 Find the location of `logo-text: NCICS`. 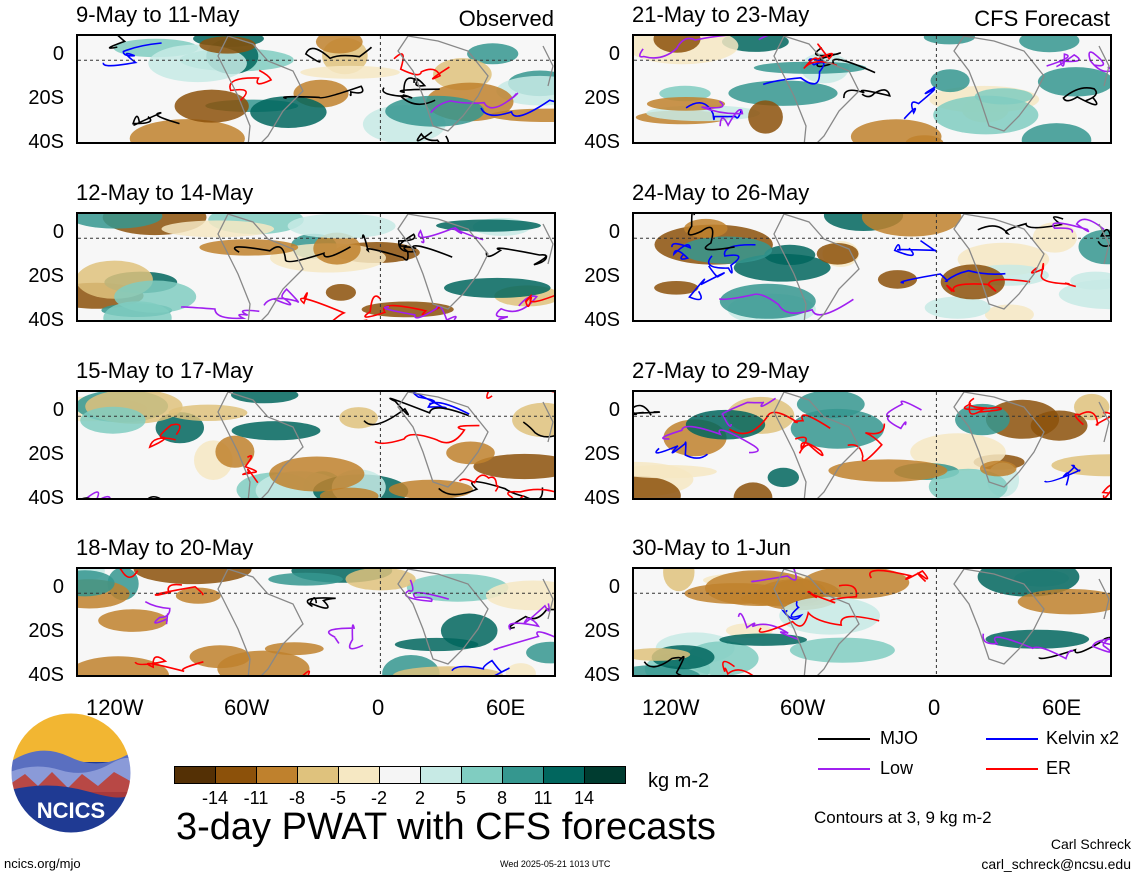

logo-text: NCICS is located at coordinates (71, 810).